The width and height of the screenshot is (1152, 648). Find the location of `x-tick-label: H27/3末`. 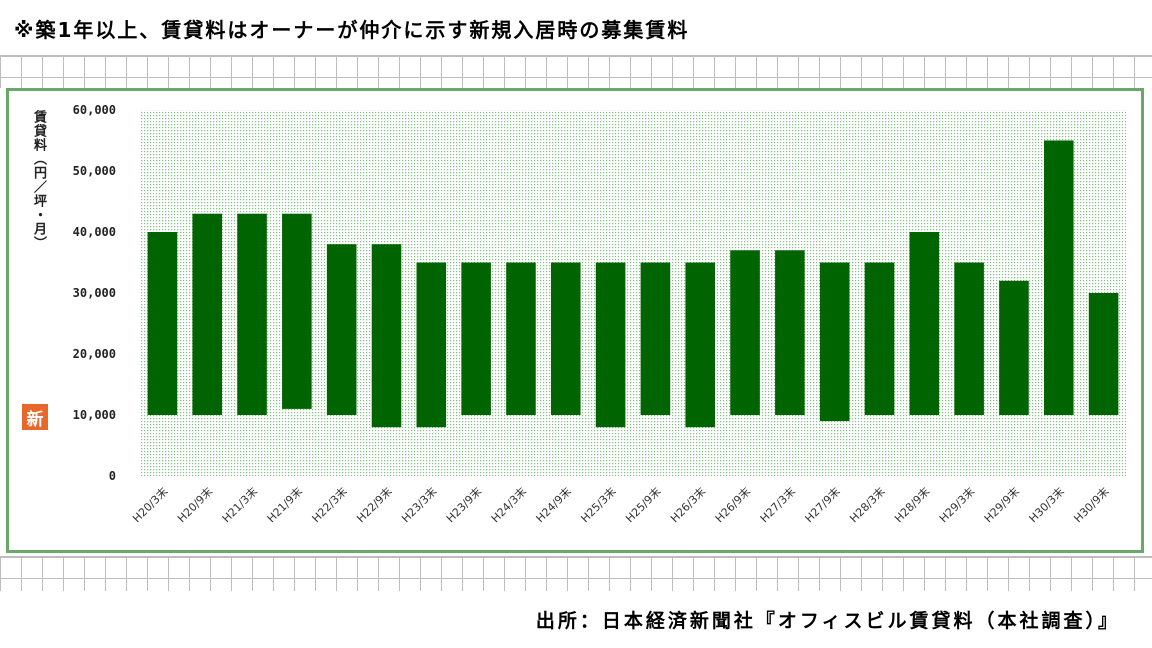

x-tick-label: H27/3末 is located at coordinates (777, 504).